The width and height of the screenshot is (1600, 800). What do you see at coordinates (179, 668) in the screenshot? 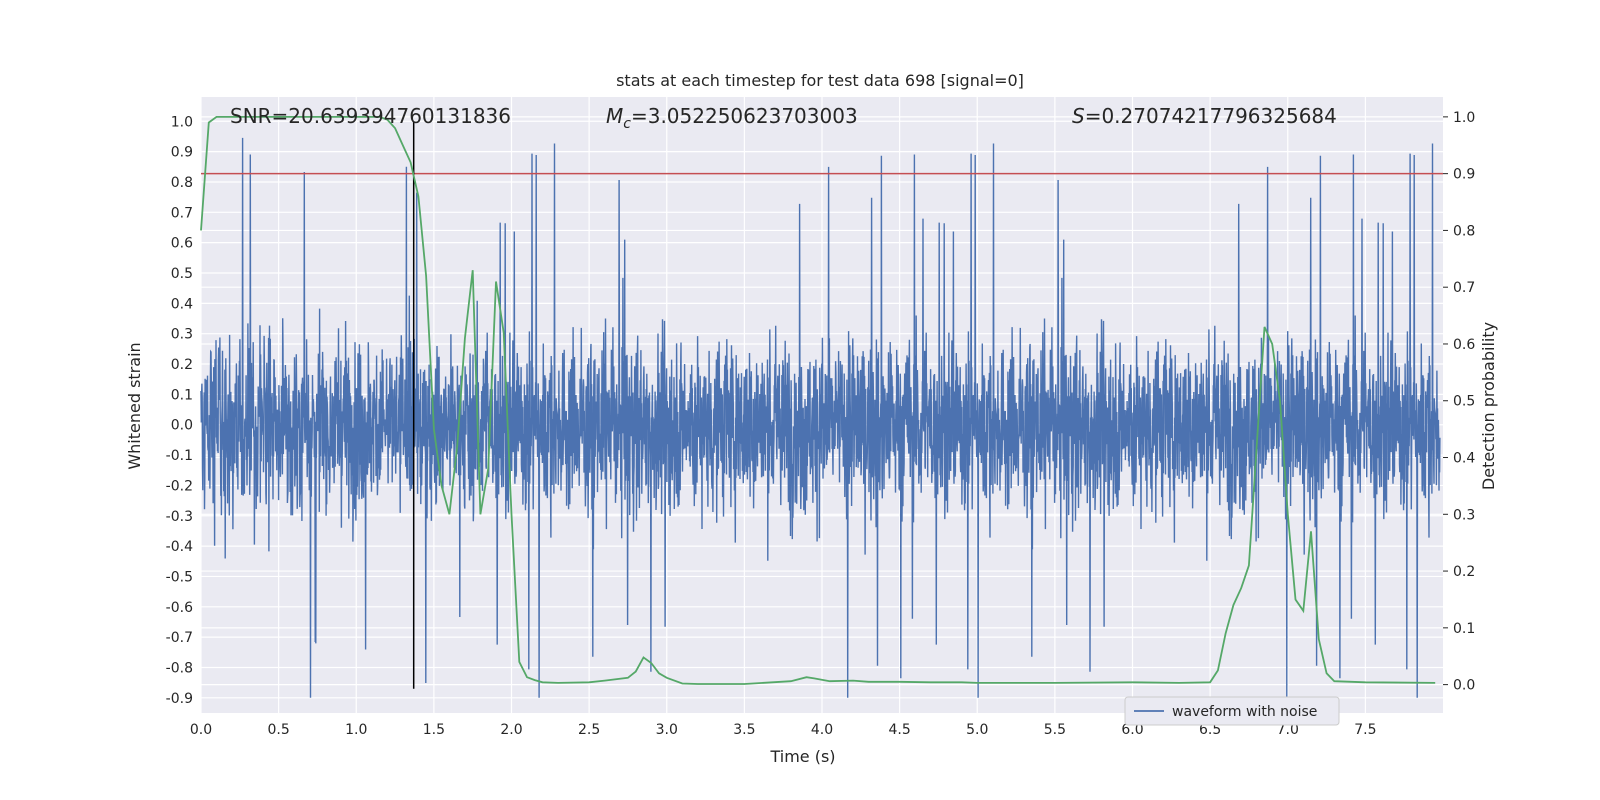
I see `y-tick-label: -0.8` at bounding box center [179, 668].